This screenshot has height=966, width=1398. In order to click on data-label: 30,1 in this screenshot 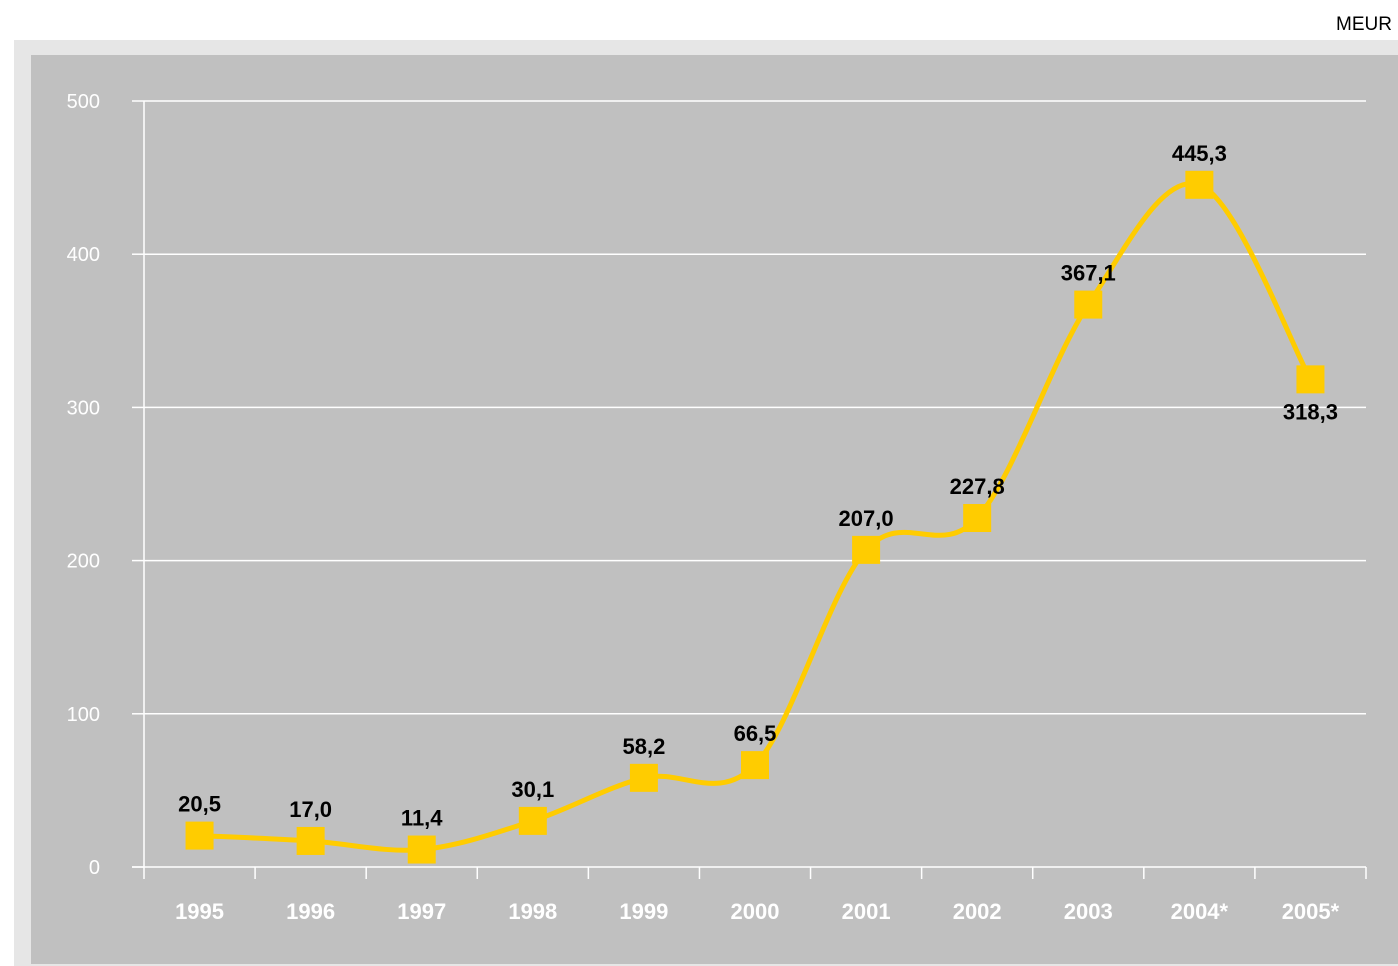, I will do `click(532, 789)`.